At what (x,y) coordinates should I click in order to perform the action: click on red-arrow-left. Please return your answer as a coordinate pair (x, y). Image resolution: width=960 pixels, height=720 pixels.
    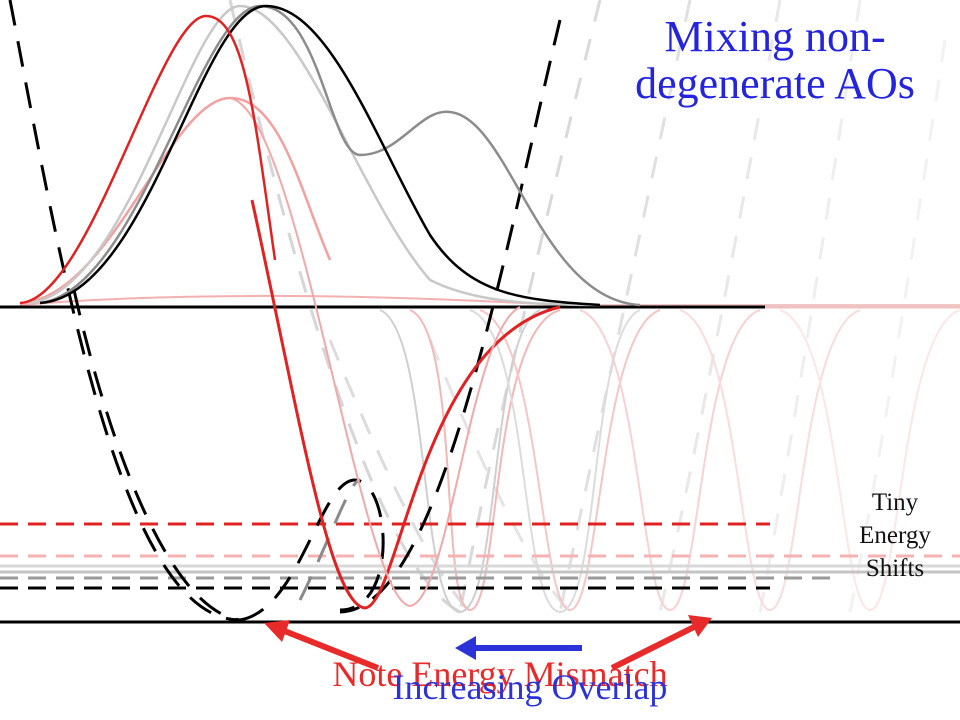
    Looking at the image, I should click on (330, 649).